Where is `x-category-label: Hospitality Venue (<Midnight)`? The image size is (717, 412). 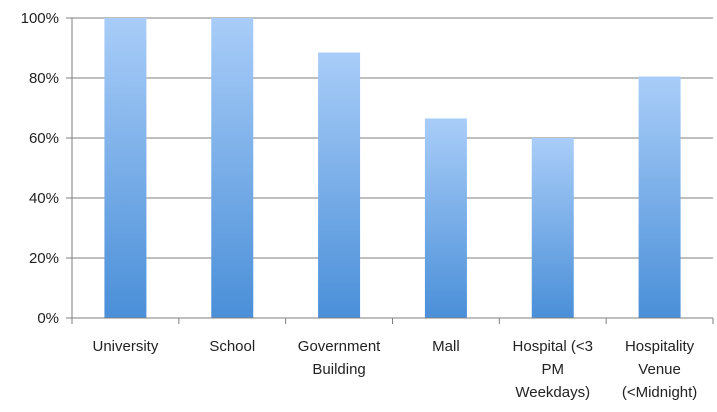 x-category-label: Hospitality Venue (<Midnight) is located at coordinates (659, 369).